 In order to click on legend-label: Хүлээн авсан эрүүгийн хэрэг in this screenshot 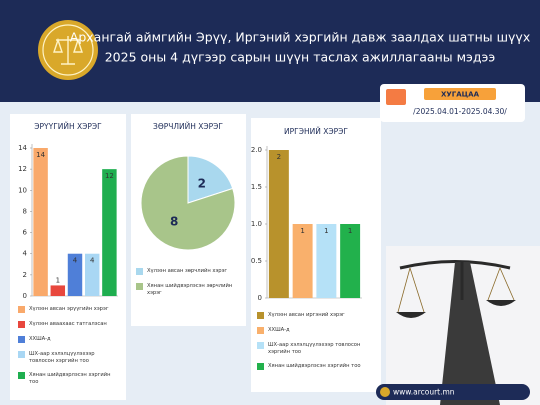, I will do `click(69, 309)`.